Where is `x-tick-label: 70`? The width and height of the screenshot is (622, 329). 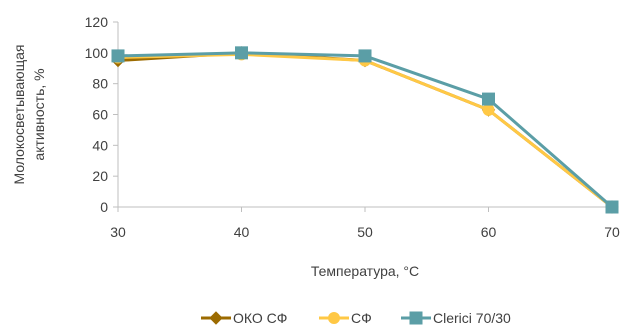 x-tick-label: 70 is located at coordinates (612, 232).